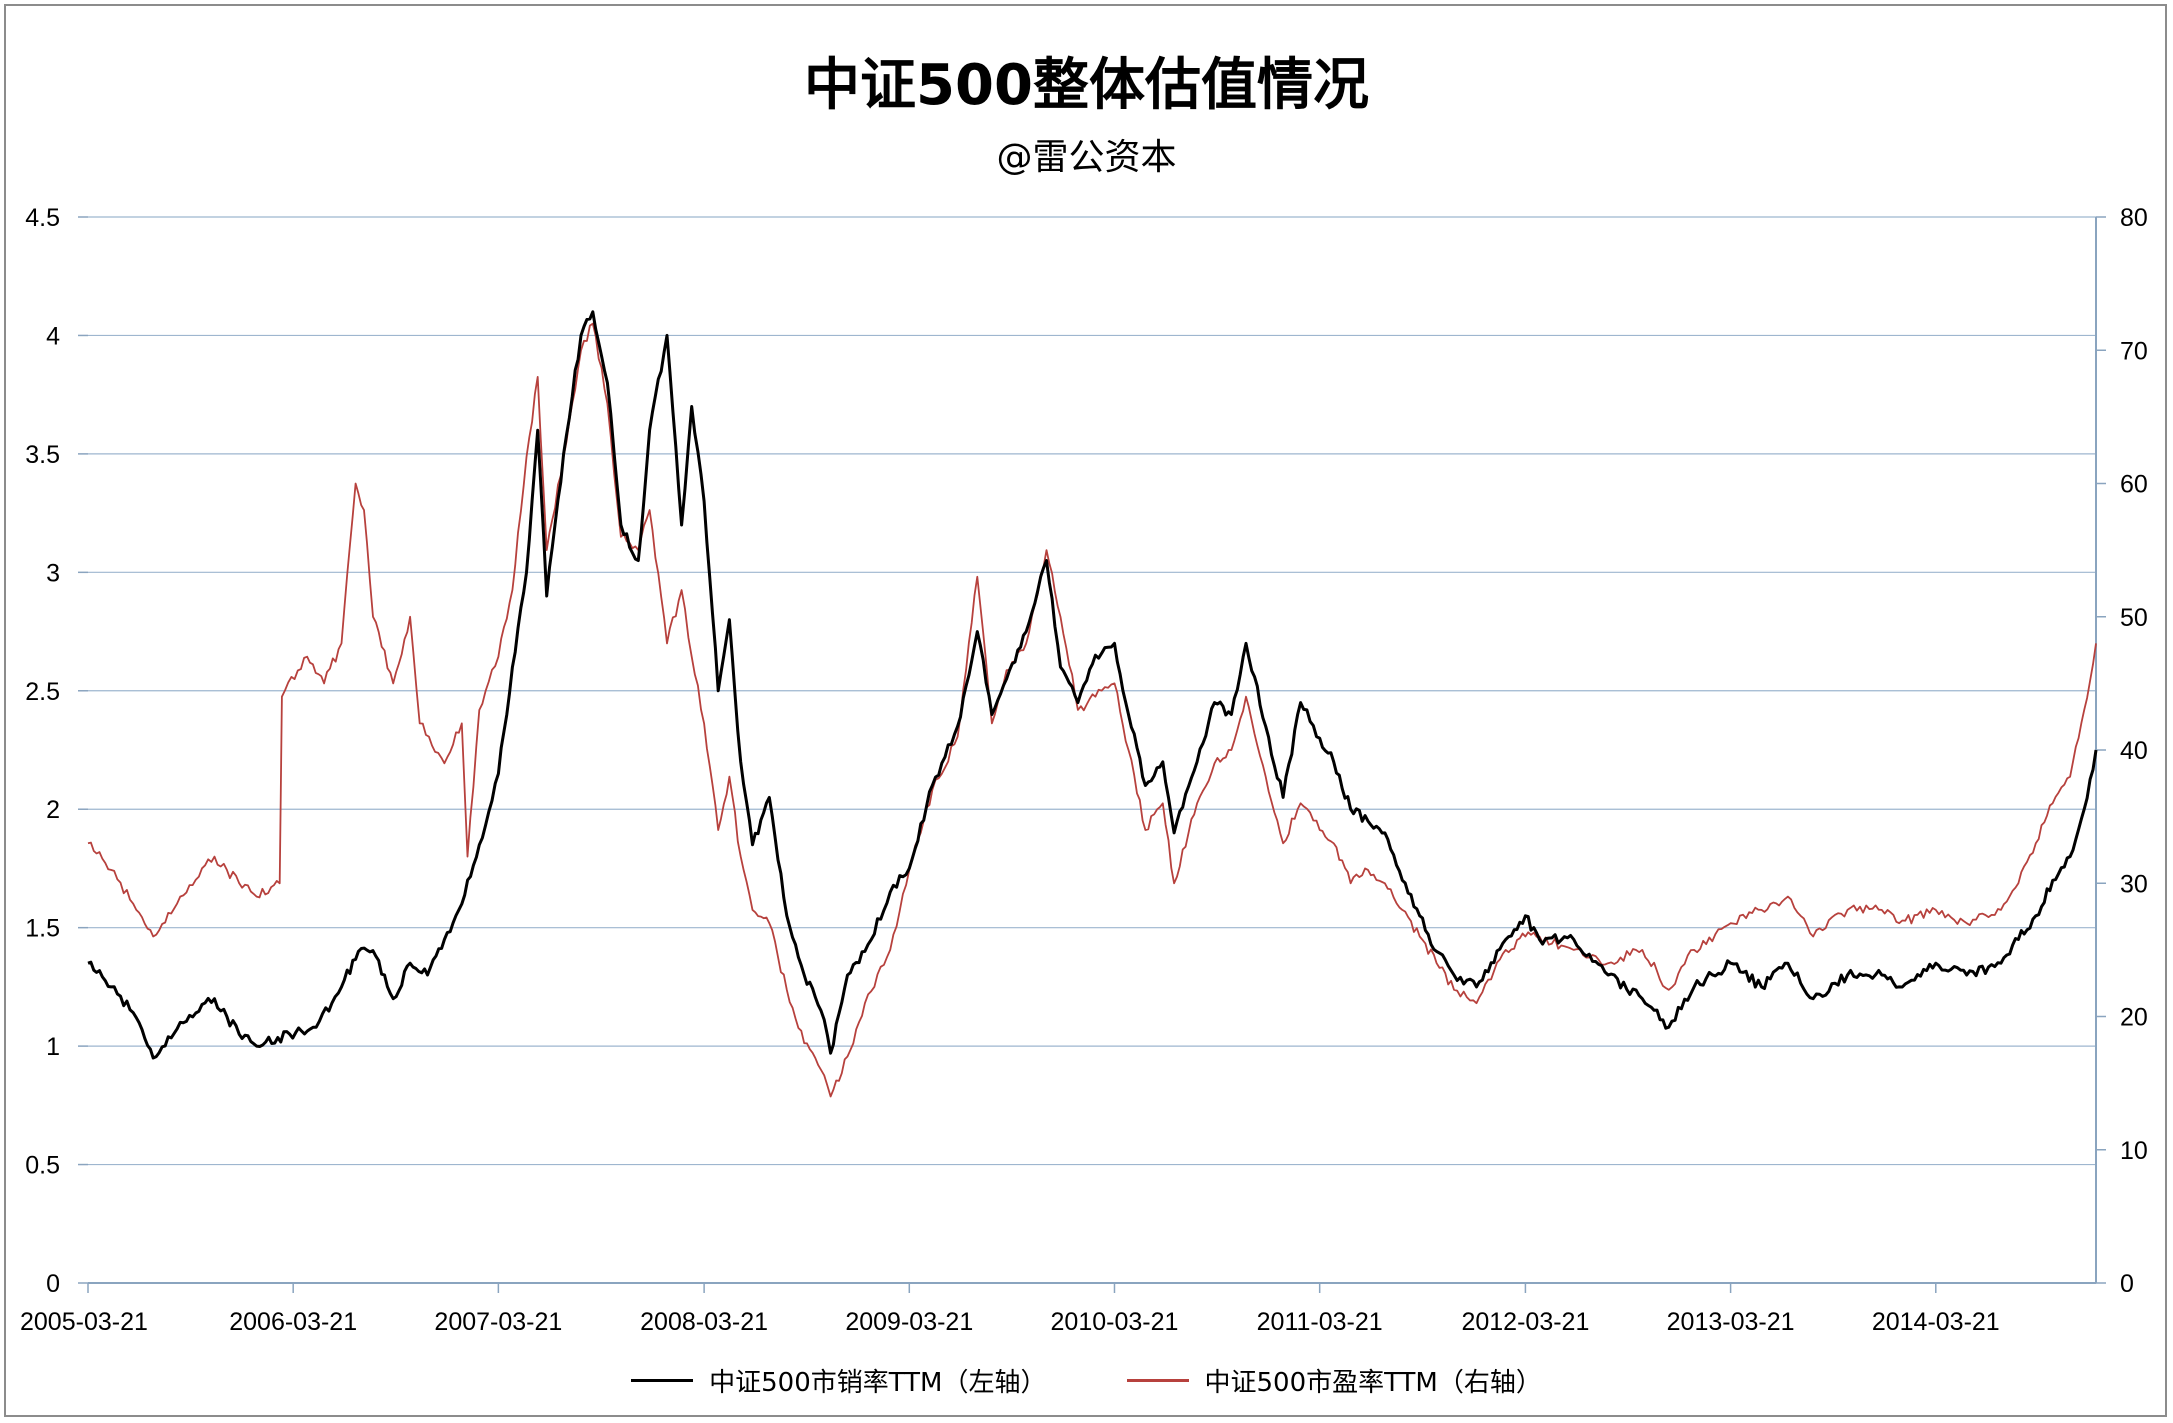  I want to click on x-tick-label: 2011-03-21, so click(1320, 1322).